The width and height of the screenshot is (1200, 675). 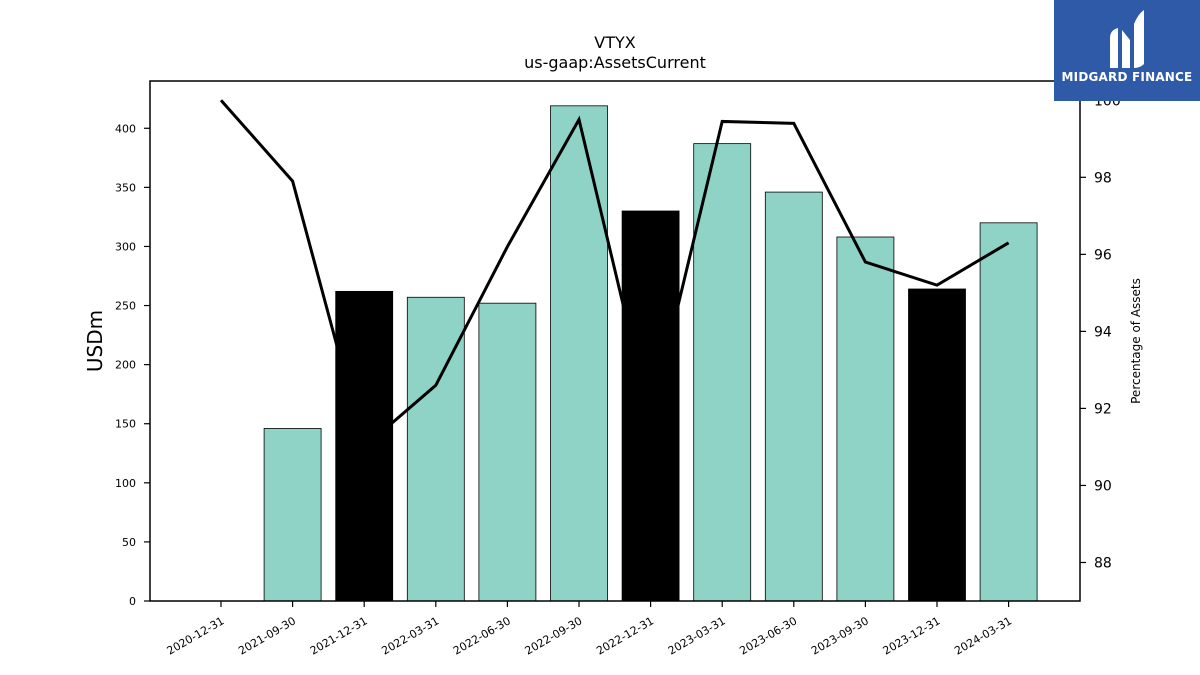 What do you see at coordinates (1103, 178) in the screenshot?
I see `y2-tick-label: 98` at bounding box center [1103, 178].